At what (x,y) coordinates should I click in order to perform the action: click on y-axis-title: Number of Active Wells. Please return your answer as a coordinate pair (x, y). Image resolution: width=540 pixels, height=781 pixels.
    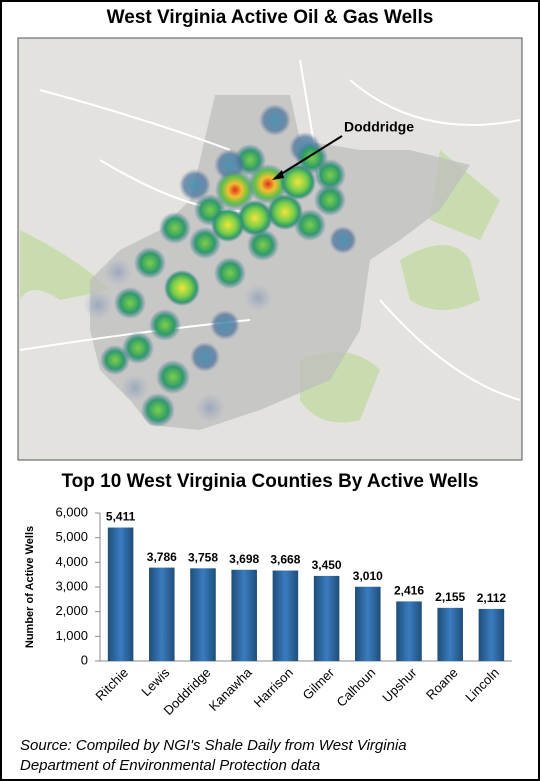
    Looking at the image, I should click on (30, 587).